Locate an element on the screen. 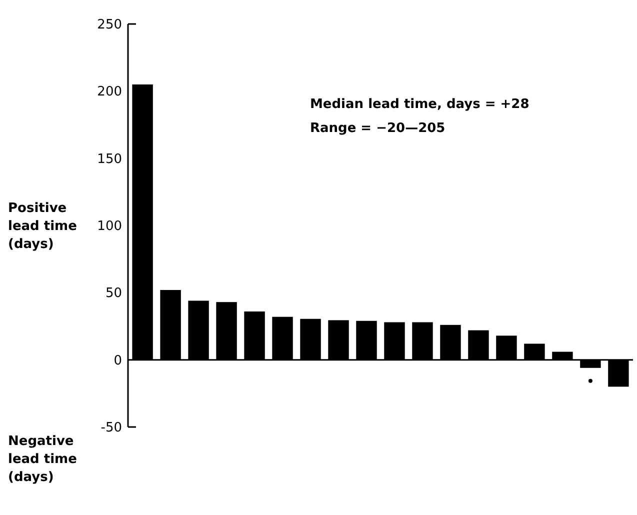 The width and height of the screenshot is (637, 515). annotation: Median lead time, days = +28 is located at coordinates (420, 104).